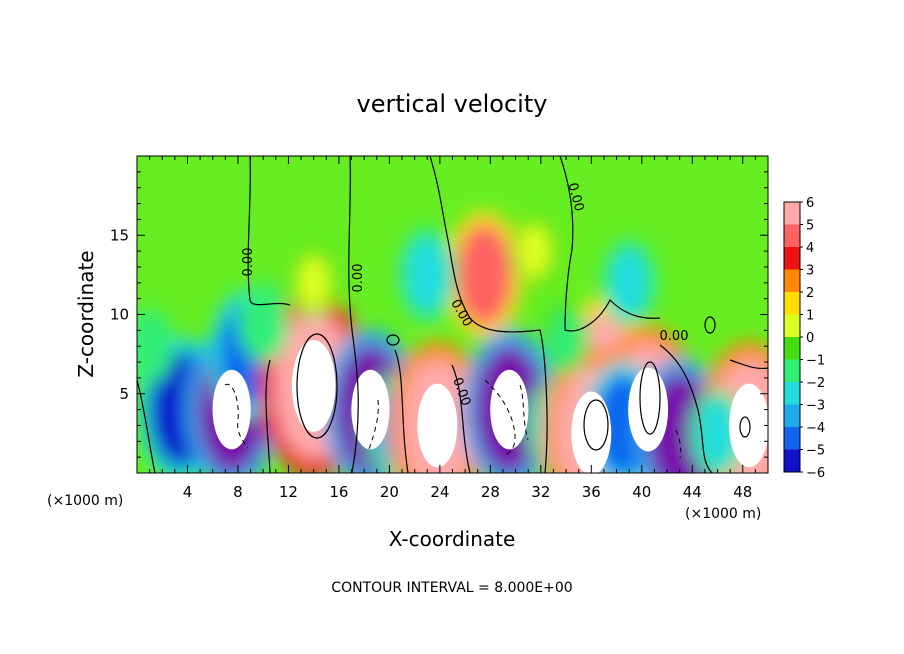 Image resolution: width=904 pixels, height=654 pixels. Describe the element at coordinates (815, 361) in the screenshot. I see `colorbar-label: −1` at that location.